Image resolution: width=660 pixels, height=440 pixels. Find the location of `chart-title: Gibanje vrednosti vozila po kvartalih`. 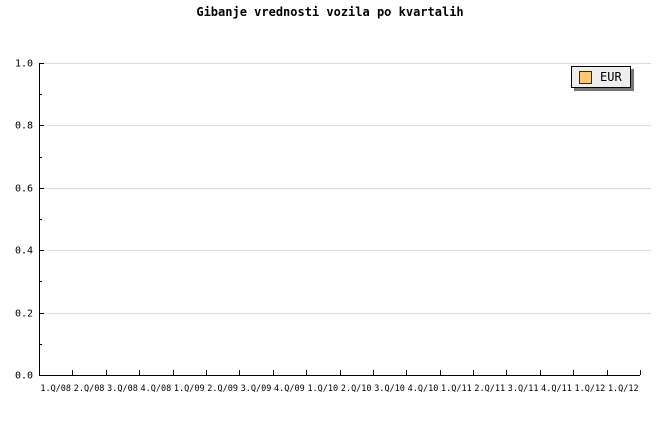

chart-title: Gibanje vrednosti vozila po kvartalih is located at coordinates (330, 12).